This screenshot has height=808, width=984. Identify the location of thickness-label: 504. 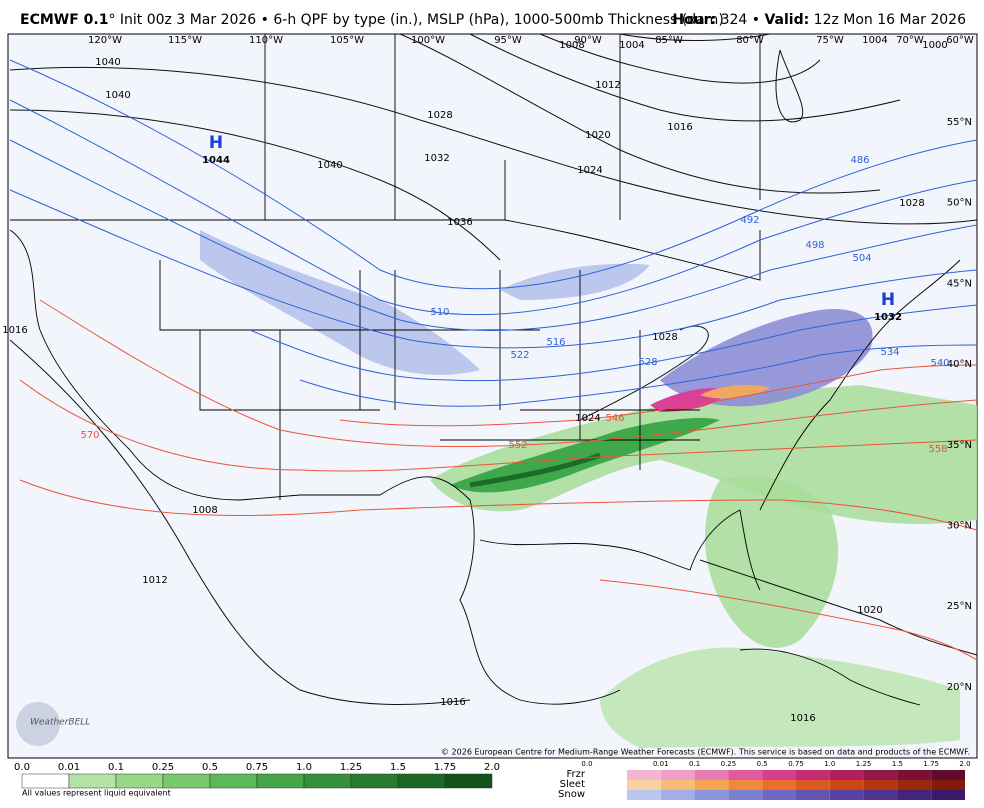
(861, 258).